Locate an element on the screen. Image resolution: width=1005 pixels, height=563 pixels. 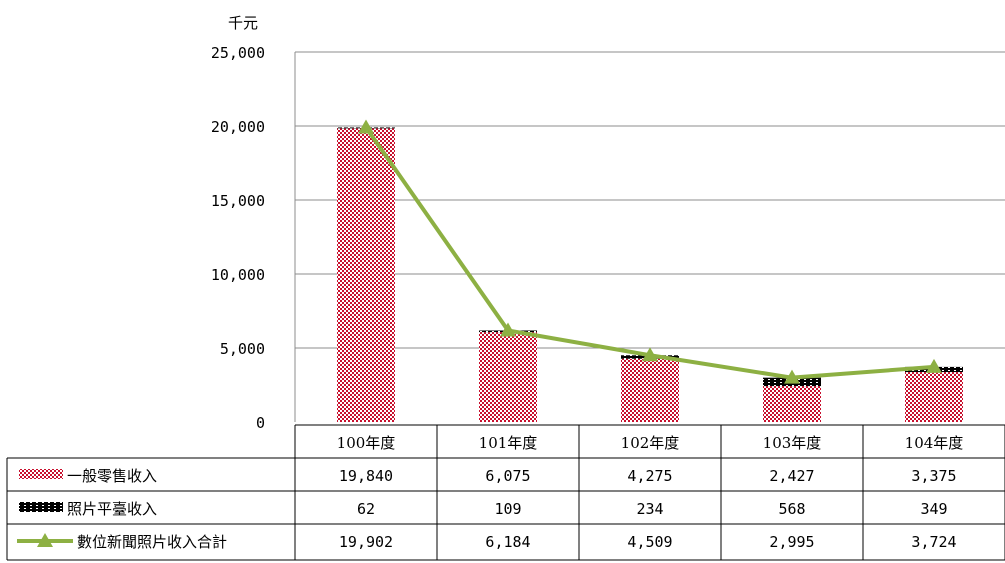
y-tick-label: 25,000 is located at coordinates (238, 53).